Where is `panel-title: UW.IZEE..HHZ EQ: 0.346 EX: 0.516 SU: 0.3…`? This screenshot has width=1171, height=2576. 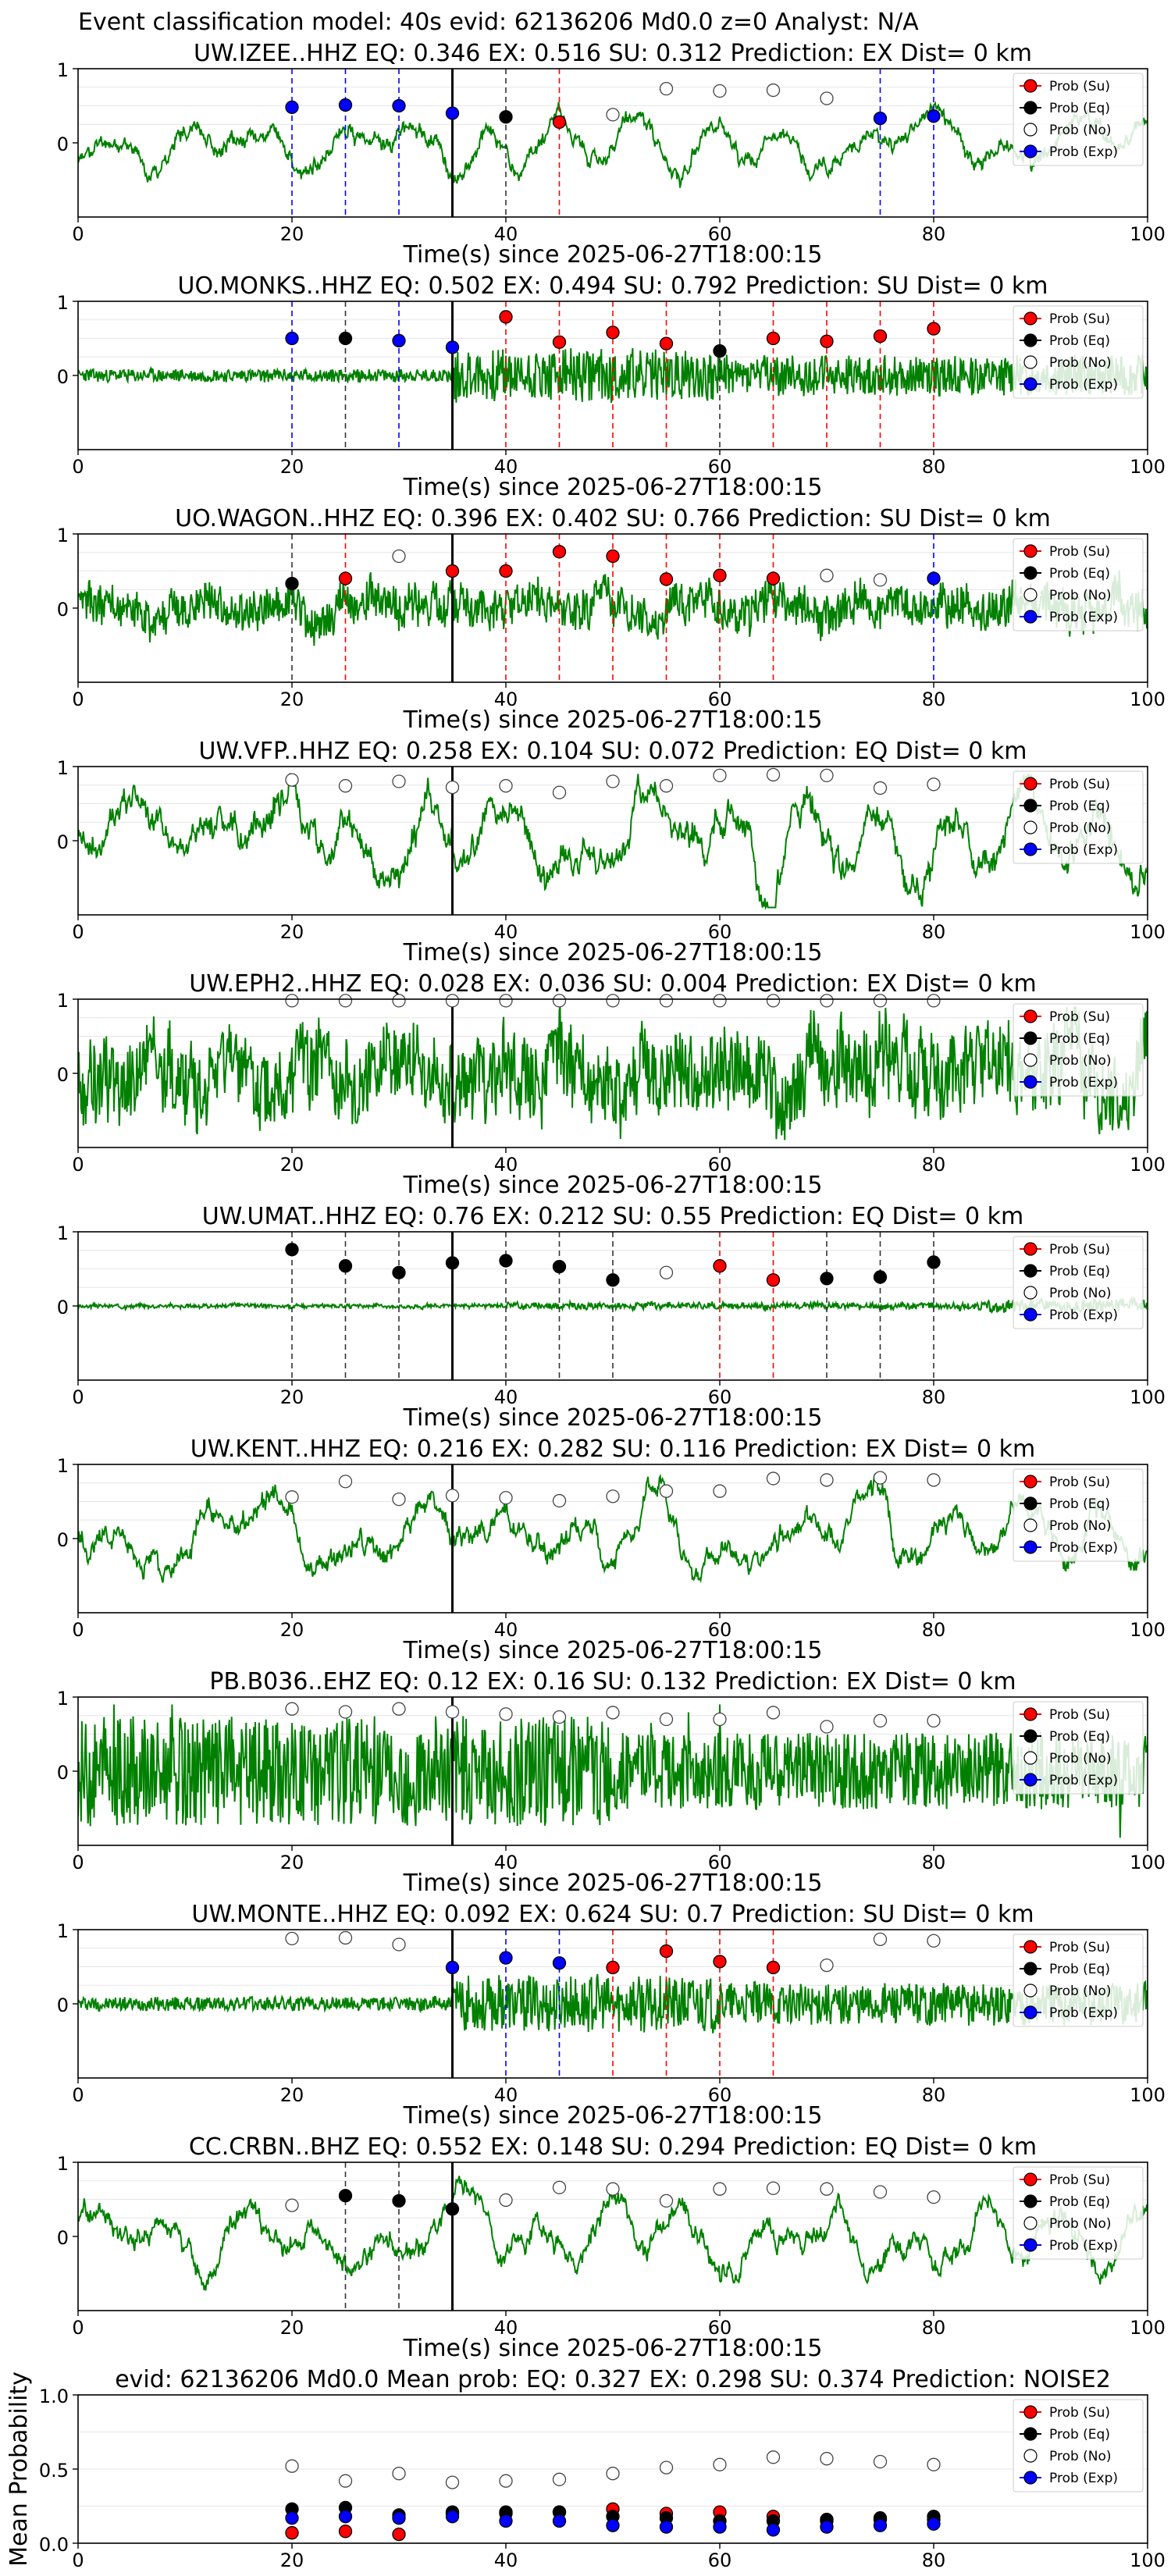 panel-title: UW.IZEE..HHZ EQ: 0.346 EX: 0.516 SU: 0.3… is located at coordinates (613, 53).